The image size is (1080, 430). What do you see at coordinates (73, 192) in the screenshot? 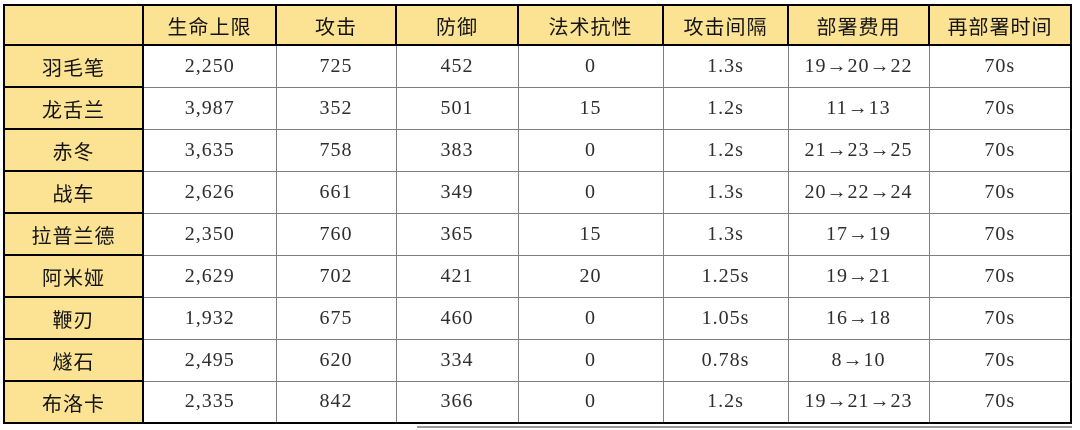
I see `row-header-operator-name: 战车` at bounding box center [73, 192].